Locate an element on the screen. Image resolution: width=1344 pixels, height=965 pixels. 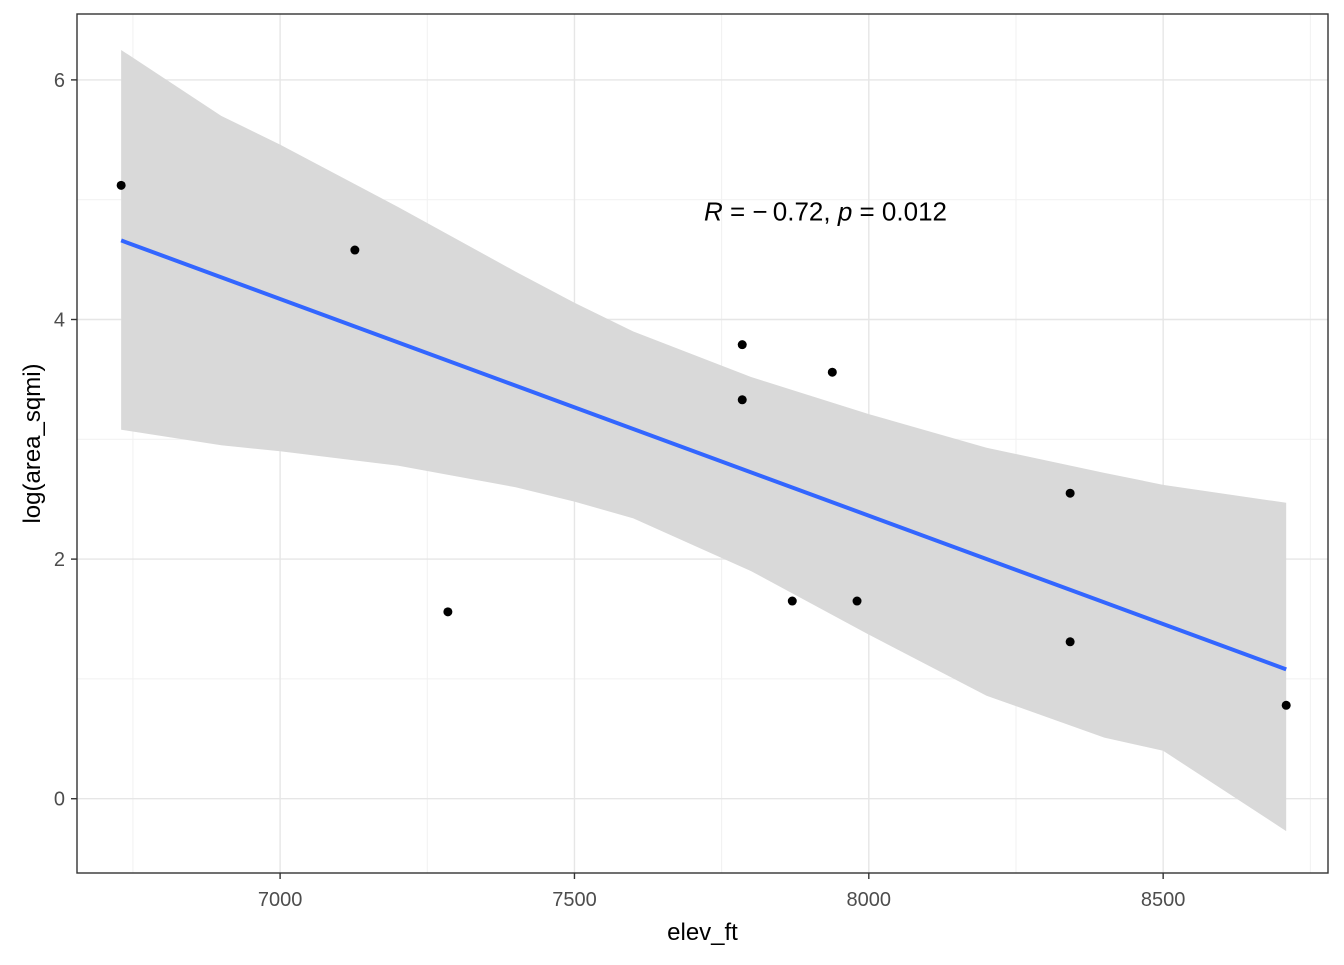
x-tick-label: 8000 is located at coordinates (869, 900).